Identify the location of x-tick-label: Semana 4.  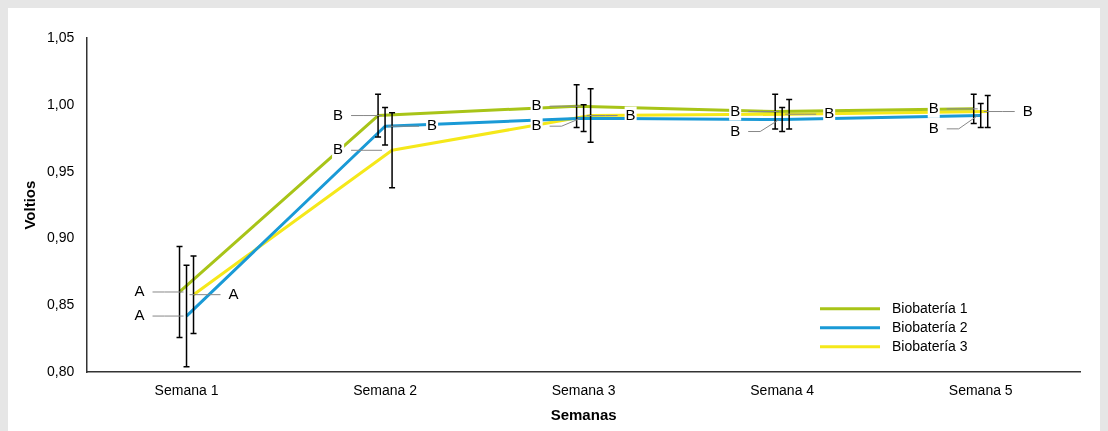
(782, 390).